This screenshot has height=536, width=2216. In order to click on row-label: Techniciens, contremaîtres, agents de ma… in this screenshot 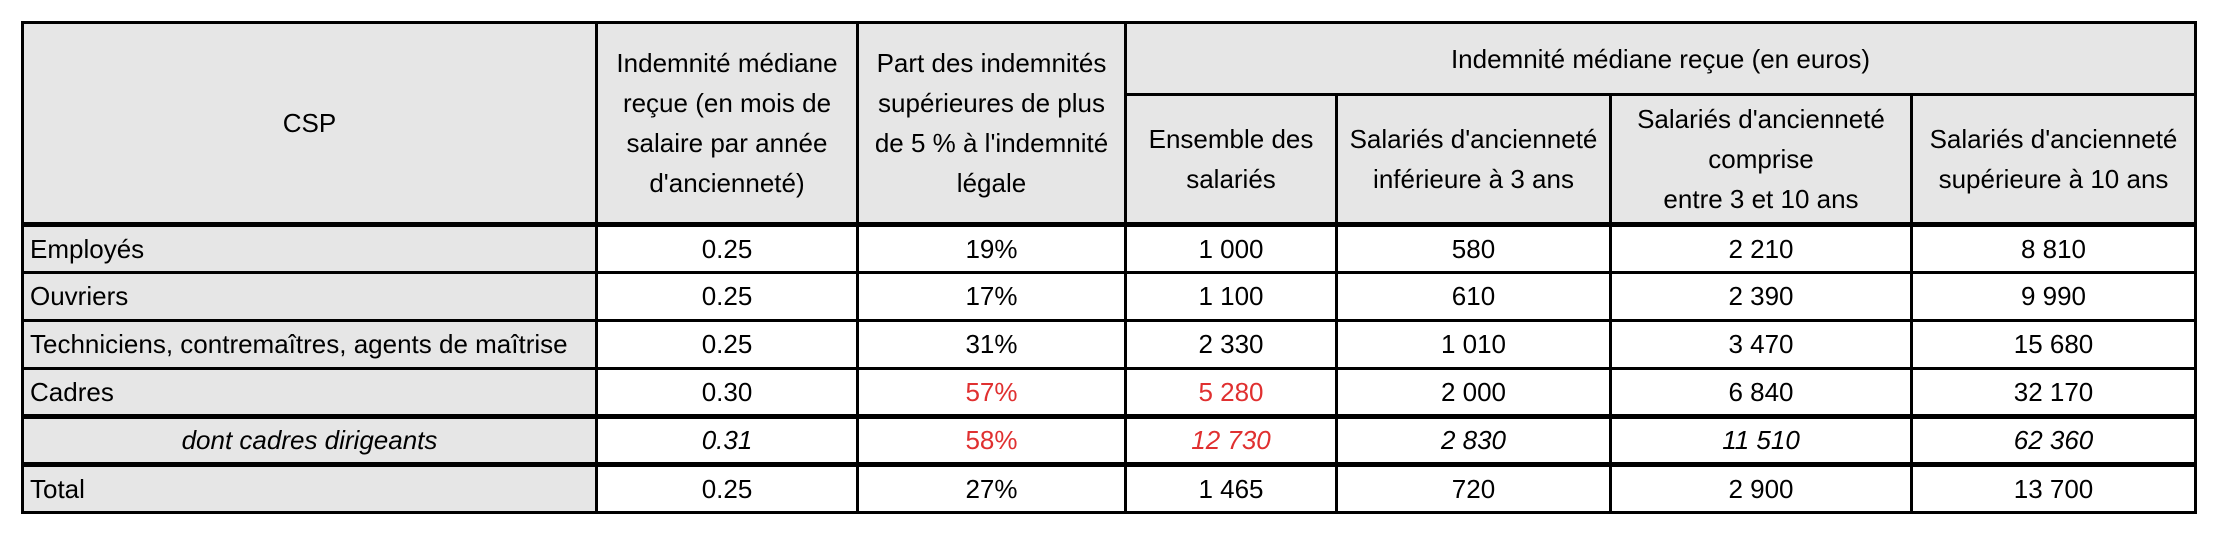, I will do `click(309, 344)`.